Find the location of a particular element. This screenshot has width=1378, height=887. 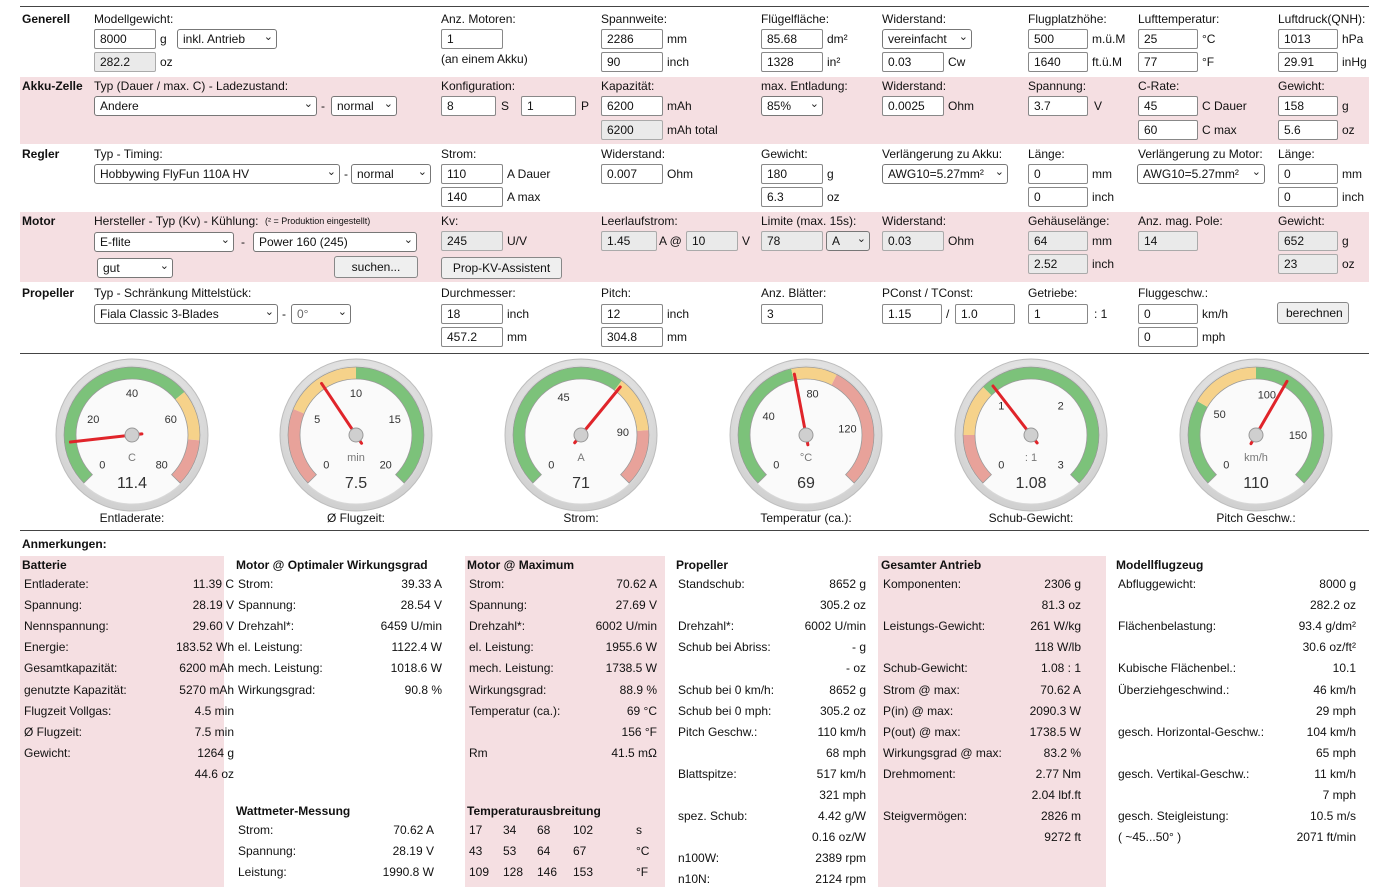

motor_opt-row-value: 90.8 % is located at coordinates (423, 689).